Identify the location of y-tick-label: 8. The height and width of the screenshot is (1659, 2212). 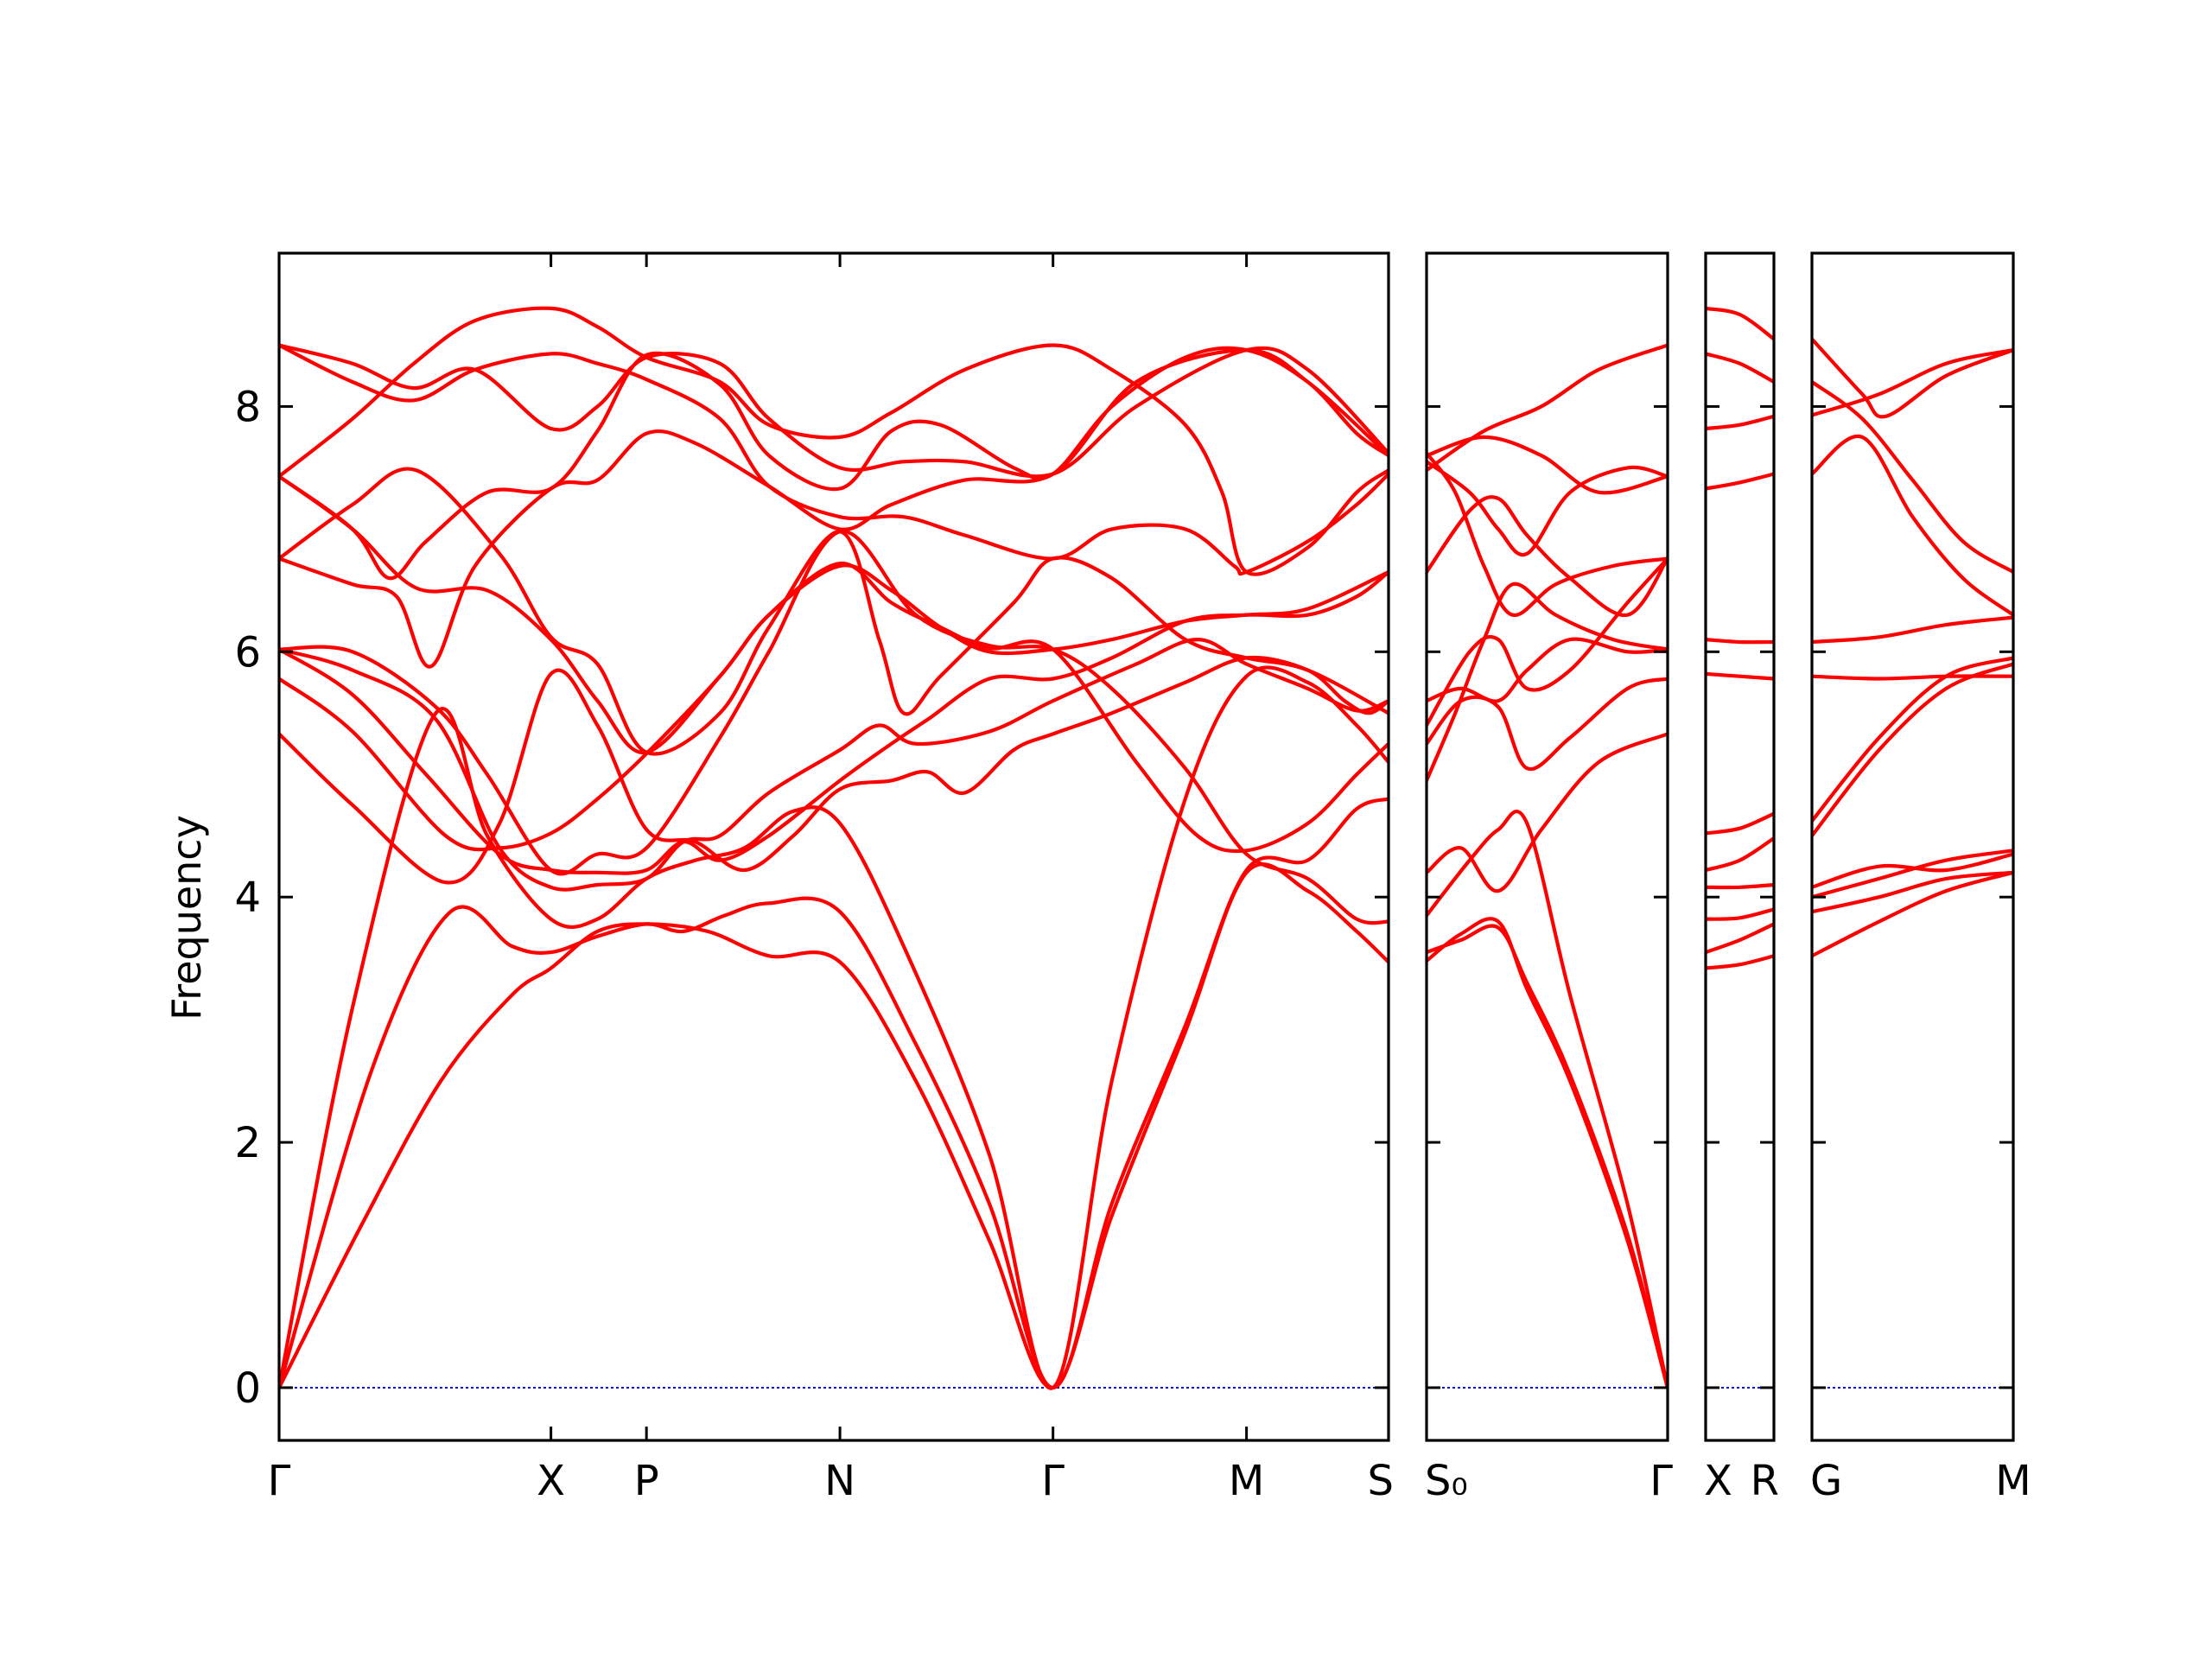
(247, 407).